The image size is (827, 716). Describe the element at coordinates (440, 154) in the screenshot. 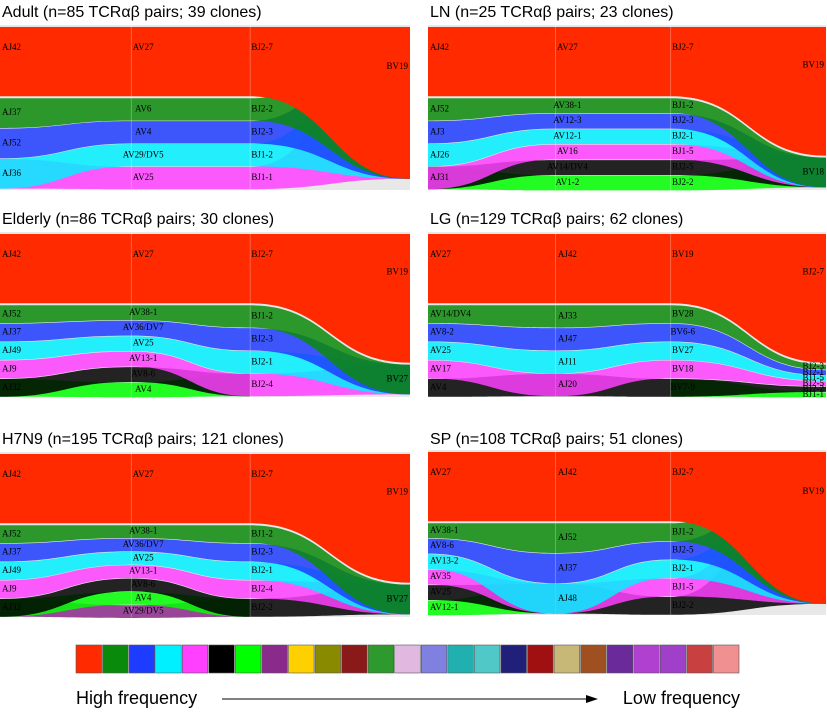

I see `segment-label: AJ26` at that location.